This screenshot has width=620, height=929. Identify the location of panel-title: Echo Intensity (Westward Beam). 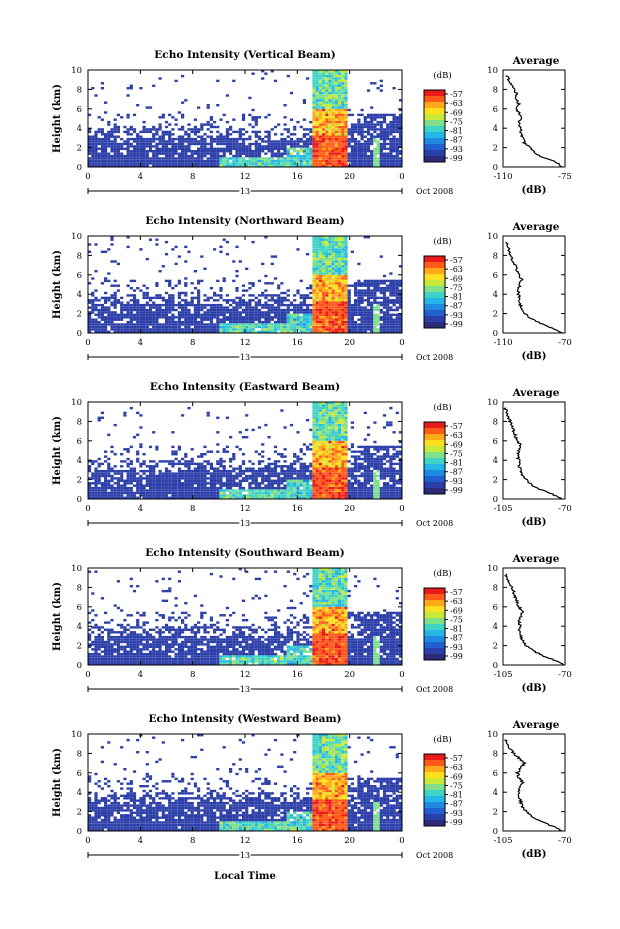
(244, 719).